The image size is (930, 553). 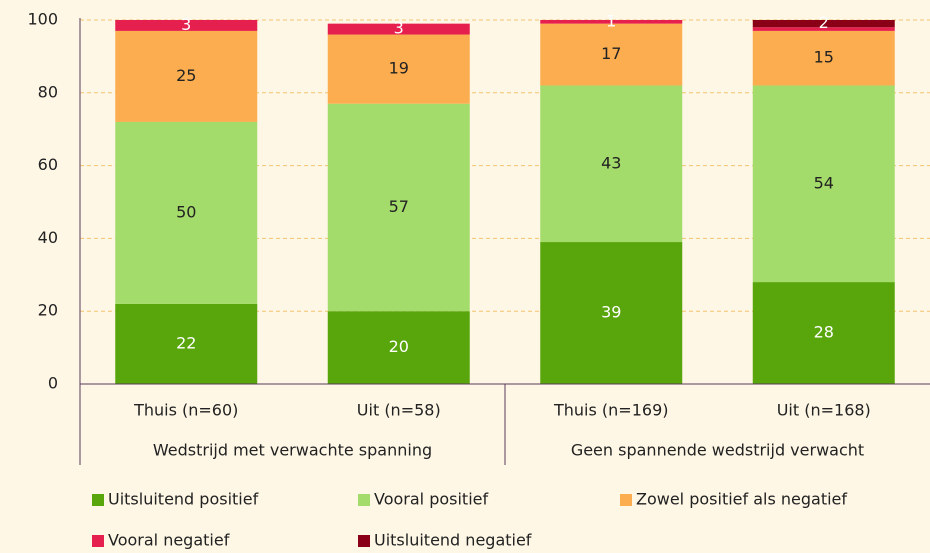 I want to click on data-label: 25, so click(x=186, y=75).